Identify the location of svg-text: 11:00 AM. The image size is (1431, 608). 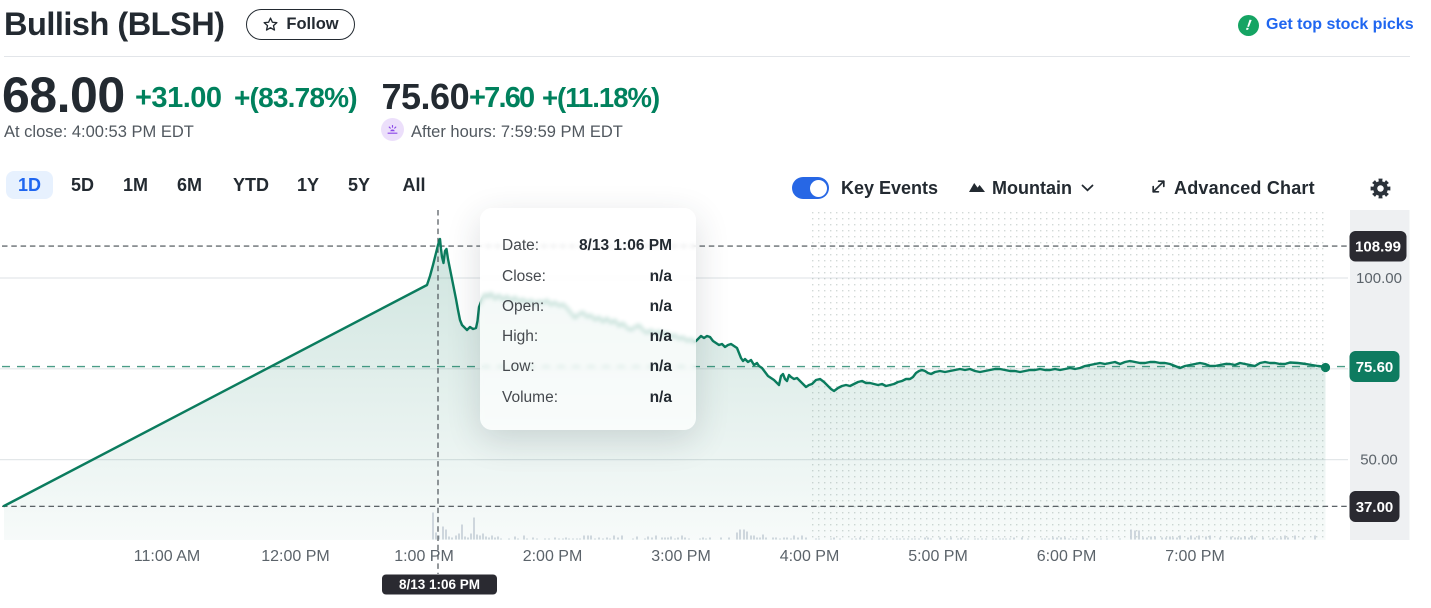
(167, 556).